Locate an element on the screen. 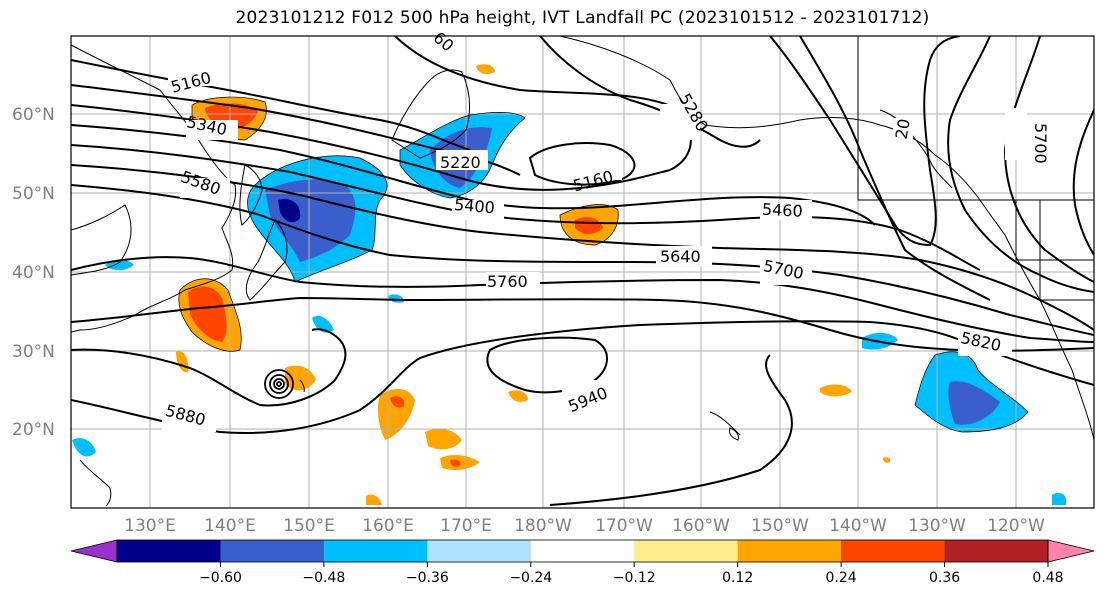 This screenshot has height=601, width=1105. lon-label: 140°E is located at coordinates (230, 526).